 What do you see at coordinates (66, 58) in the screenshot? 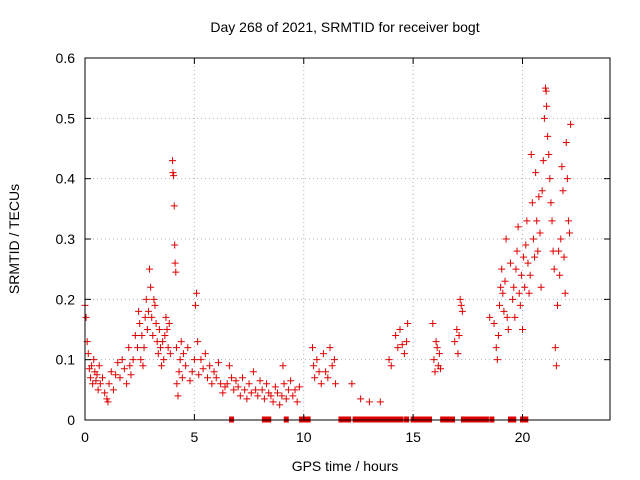
I see `y-tick-label: 0.6` at bounding box center [66, 58].